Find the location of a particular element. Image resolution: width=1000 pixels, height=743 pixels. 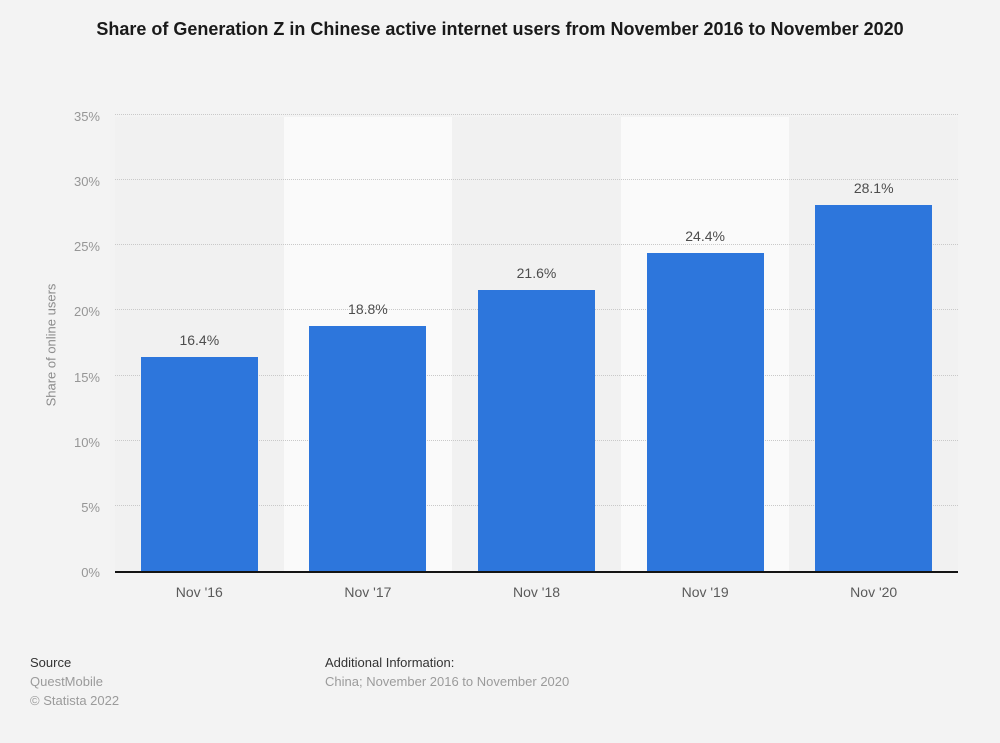

y-axis-tick-label: 35% is located at coordinates (86, 116).